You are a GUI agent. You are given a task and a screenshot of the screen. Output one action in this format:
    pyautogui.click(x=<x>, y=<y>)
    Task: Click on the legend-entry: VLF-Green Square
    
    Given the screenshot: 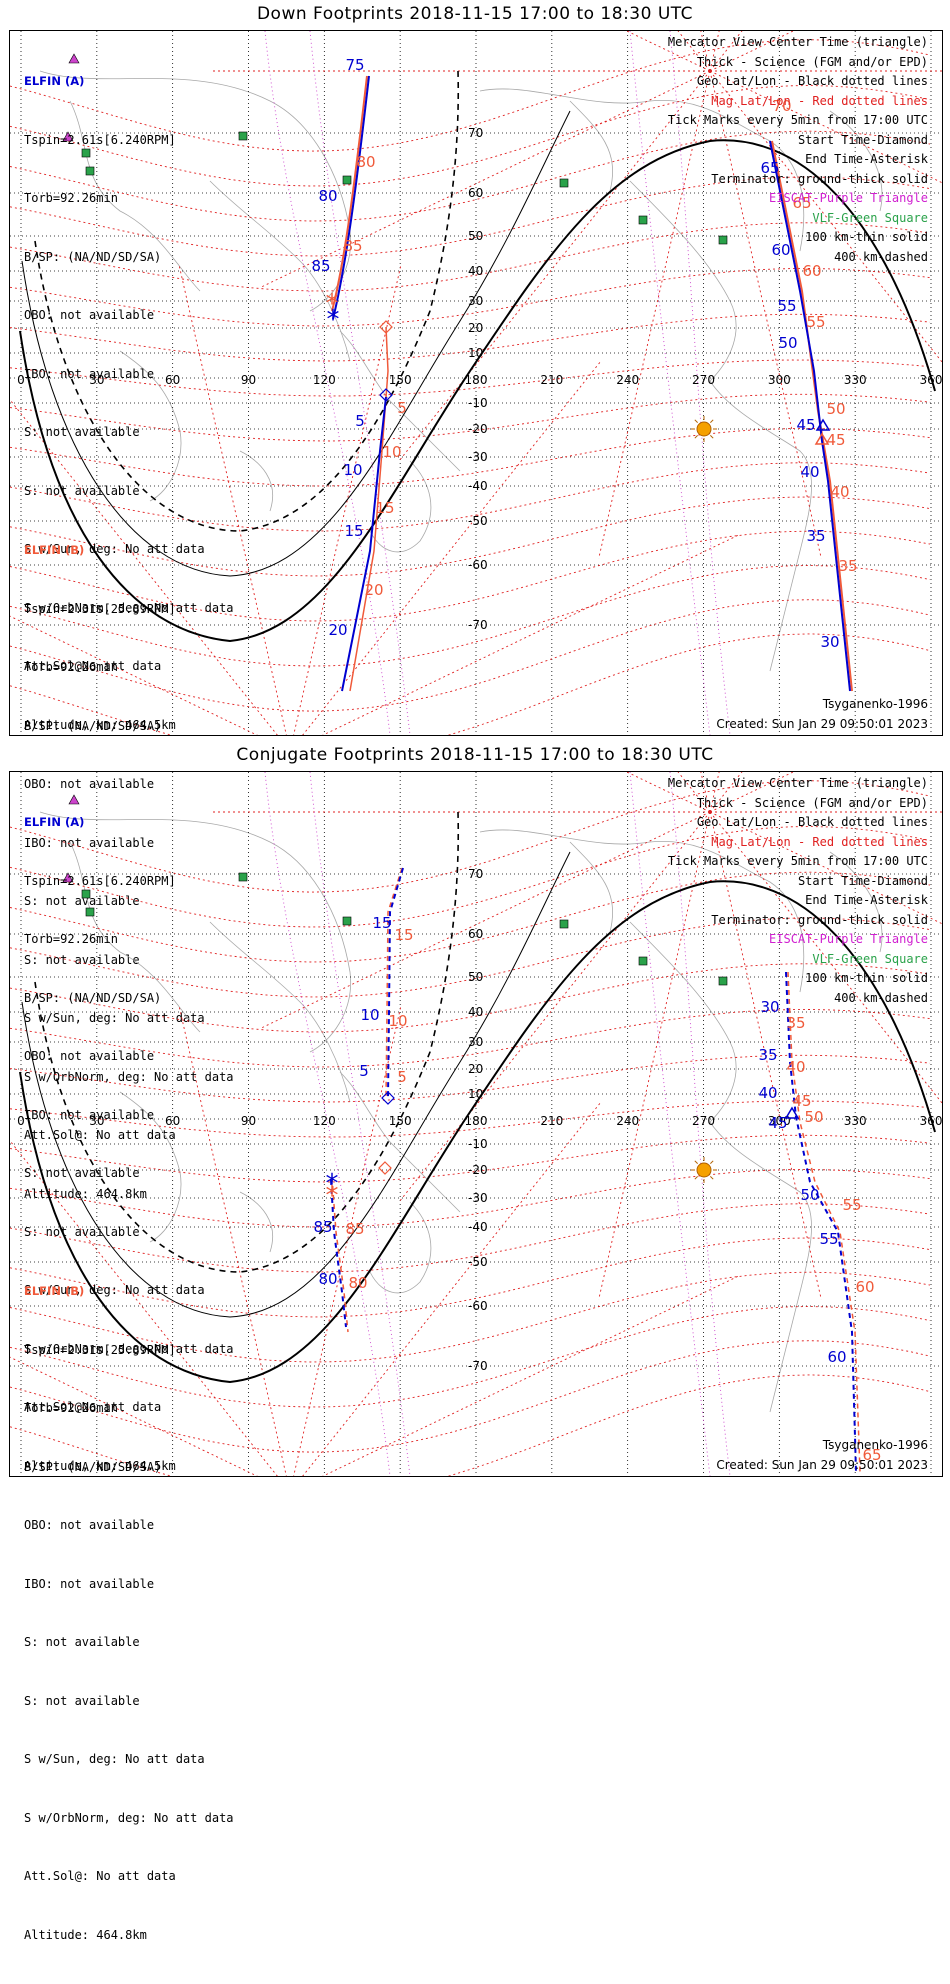 What is the action you would take?
    pyautogui.click(x=870, y=958)
    